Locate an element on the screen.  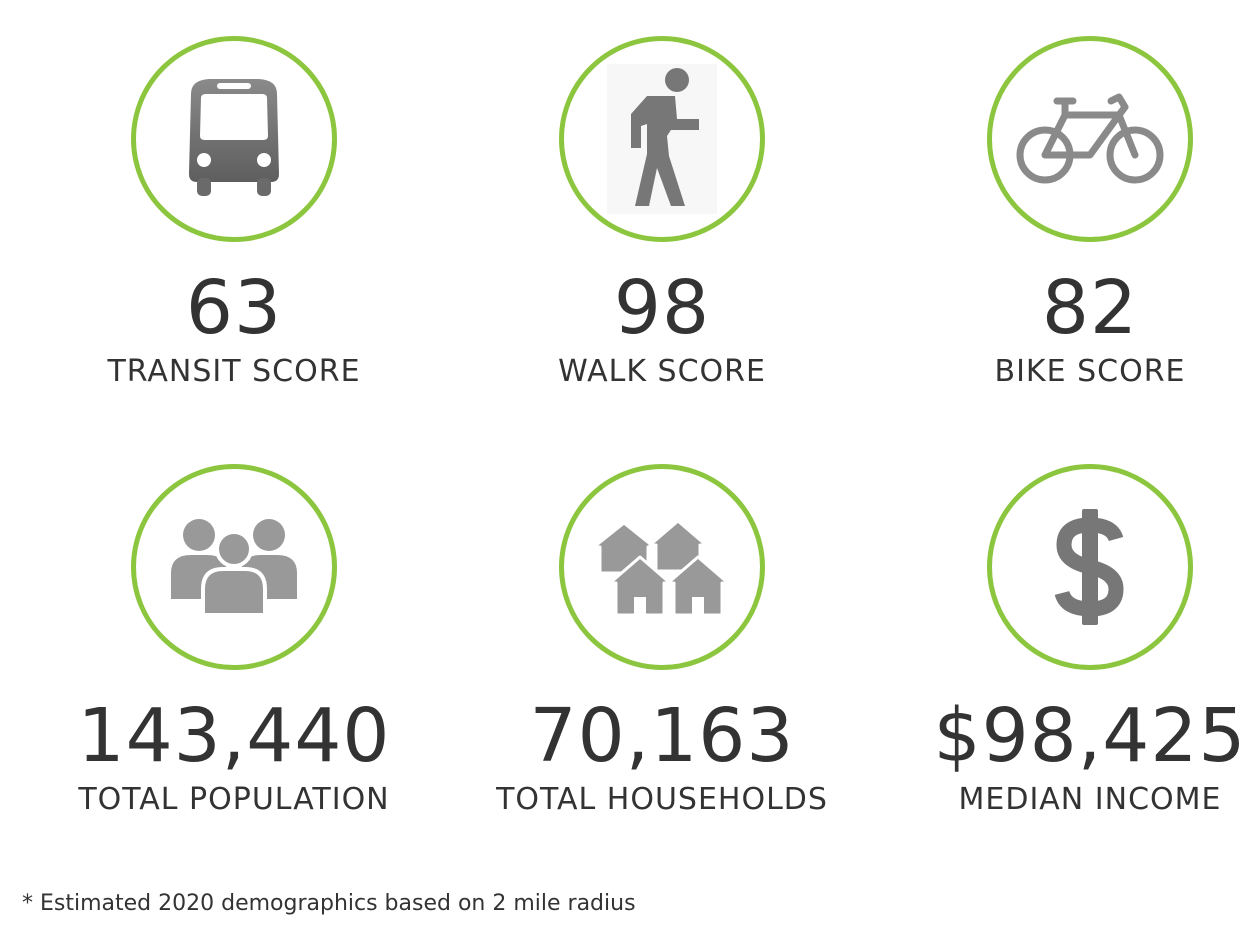
total-households-value: 70,163 is located at coordinates (662, 736).